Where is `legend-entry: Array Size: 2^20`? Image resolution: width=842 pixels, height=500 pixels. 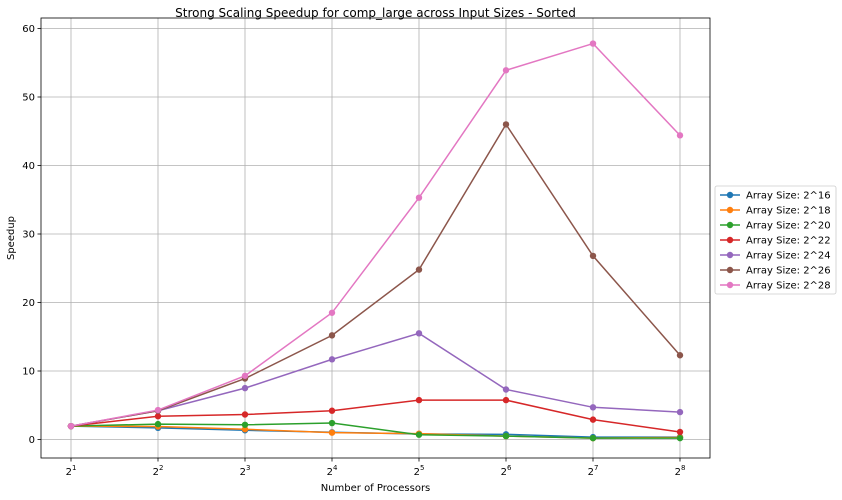 legend-entry: Array Size: 2^20 is located at coordinates (775, 226).